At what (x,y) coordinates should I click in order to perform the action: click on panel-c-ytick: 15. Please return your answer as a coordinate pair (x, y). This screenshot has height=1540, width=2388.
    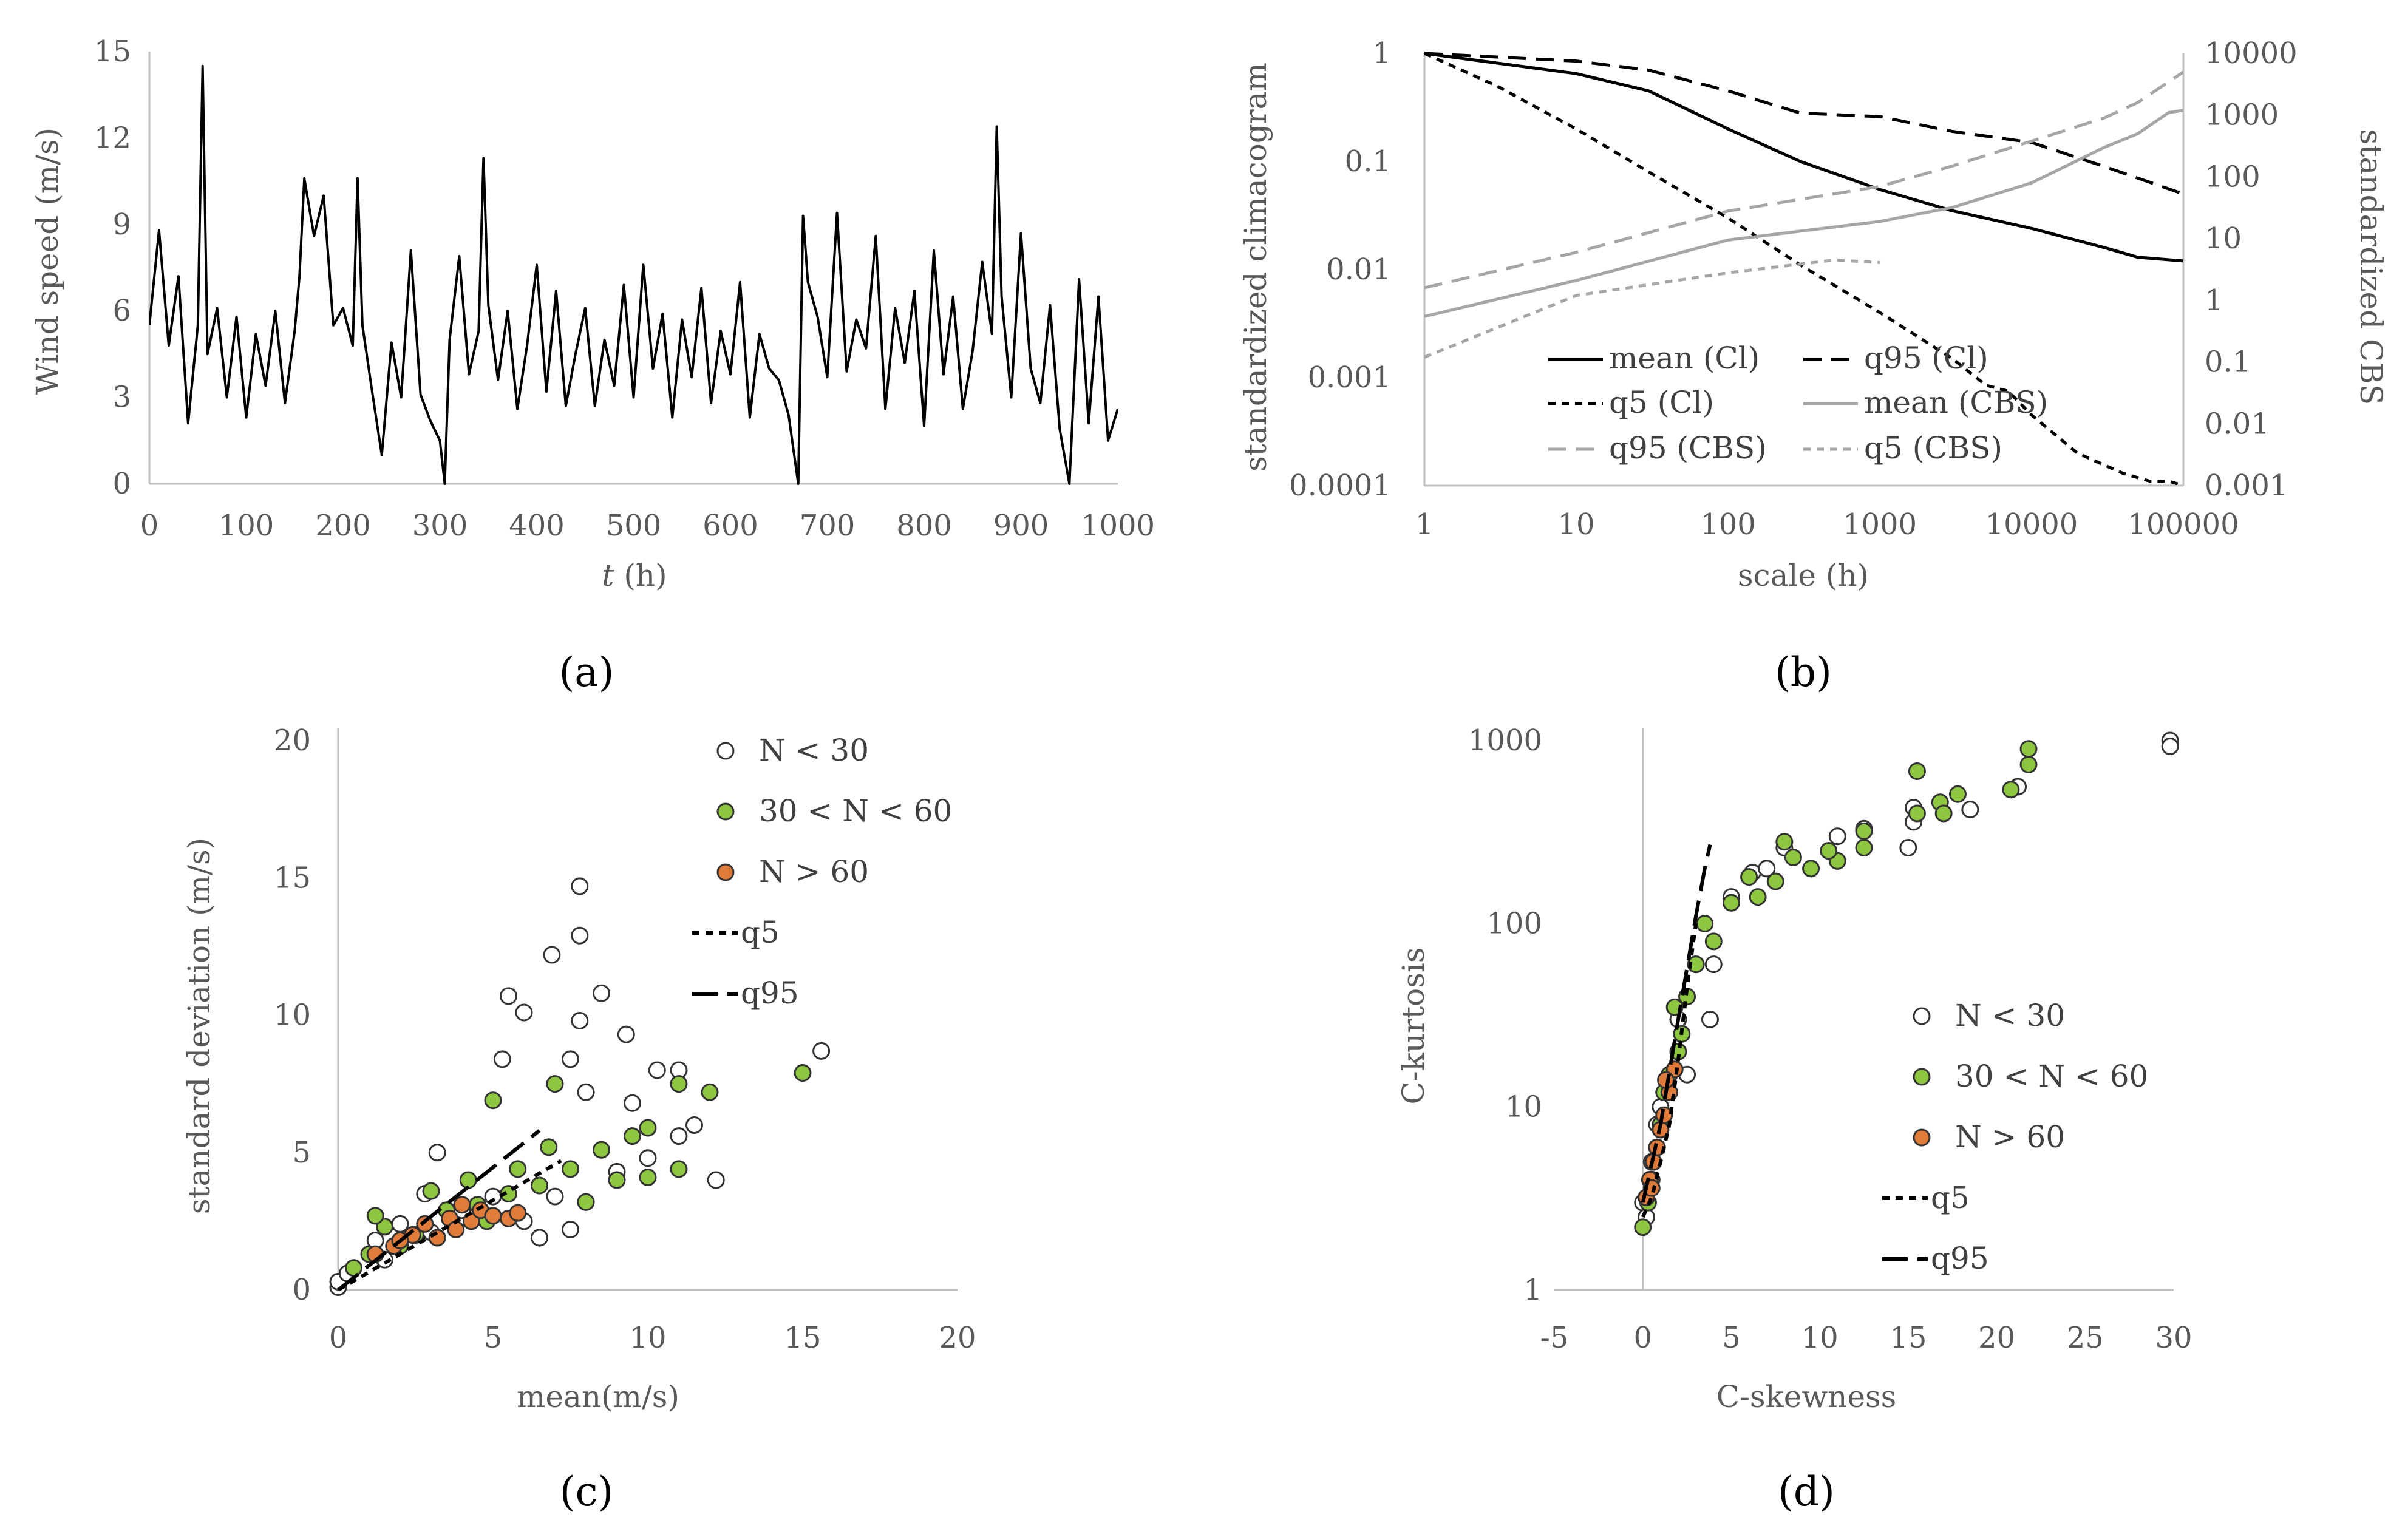
    Looking at the image, I should click on (292, 878).